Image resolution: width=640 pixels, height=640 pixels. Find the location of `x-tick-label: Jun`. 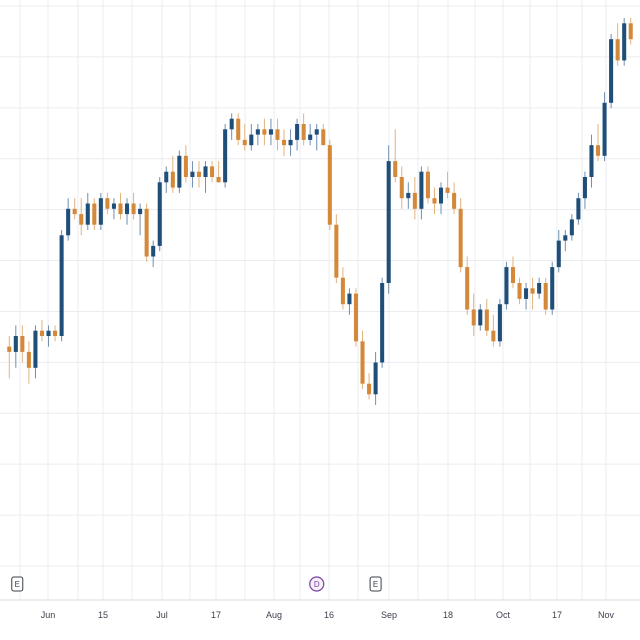

x-tick-label: Jun is located at coordinates (48, 615).